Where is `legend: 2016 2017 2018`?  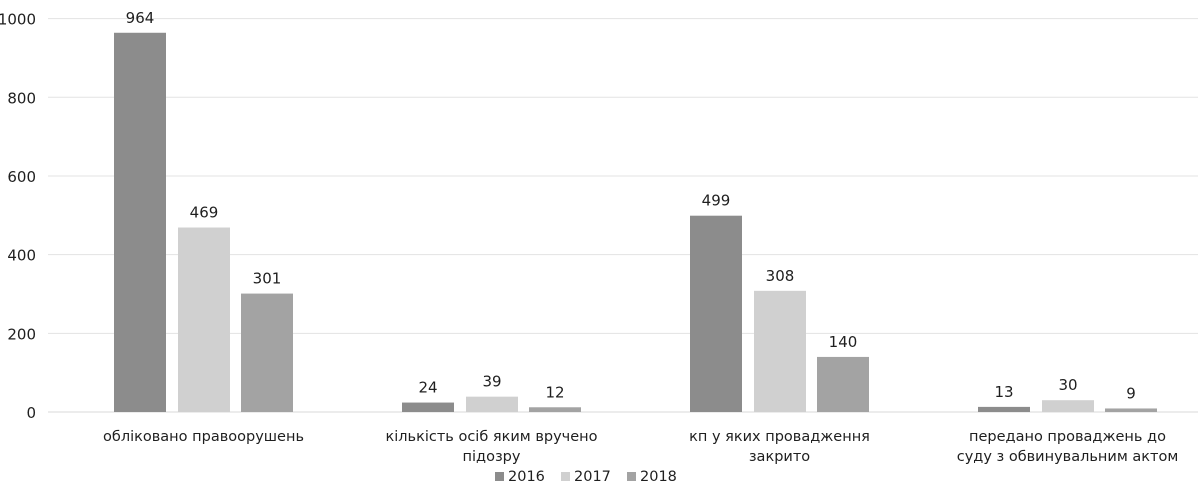 legend: 2016 2017 2018 is located at coordinates (586, 477).